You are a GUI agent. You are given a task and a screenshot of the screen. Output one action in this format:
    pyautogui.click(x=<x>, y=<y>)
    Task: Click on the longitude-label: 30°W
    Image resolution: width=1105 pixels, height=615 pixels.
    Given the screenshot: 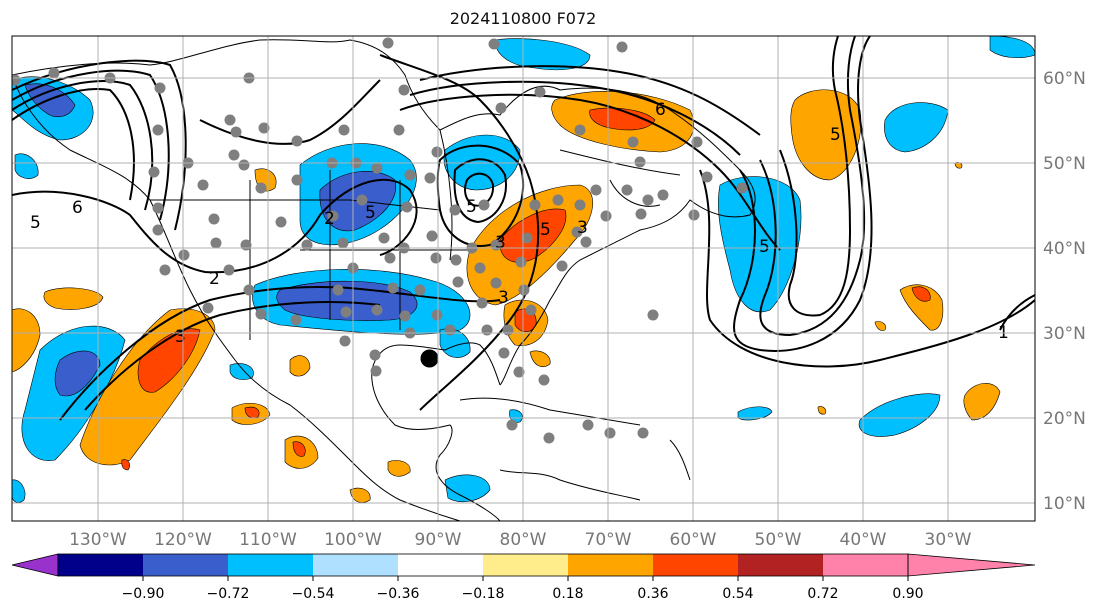 What is the action you would take?
    pyautogui.click(x=948, y=540)
    